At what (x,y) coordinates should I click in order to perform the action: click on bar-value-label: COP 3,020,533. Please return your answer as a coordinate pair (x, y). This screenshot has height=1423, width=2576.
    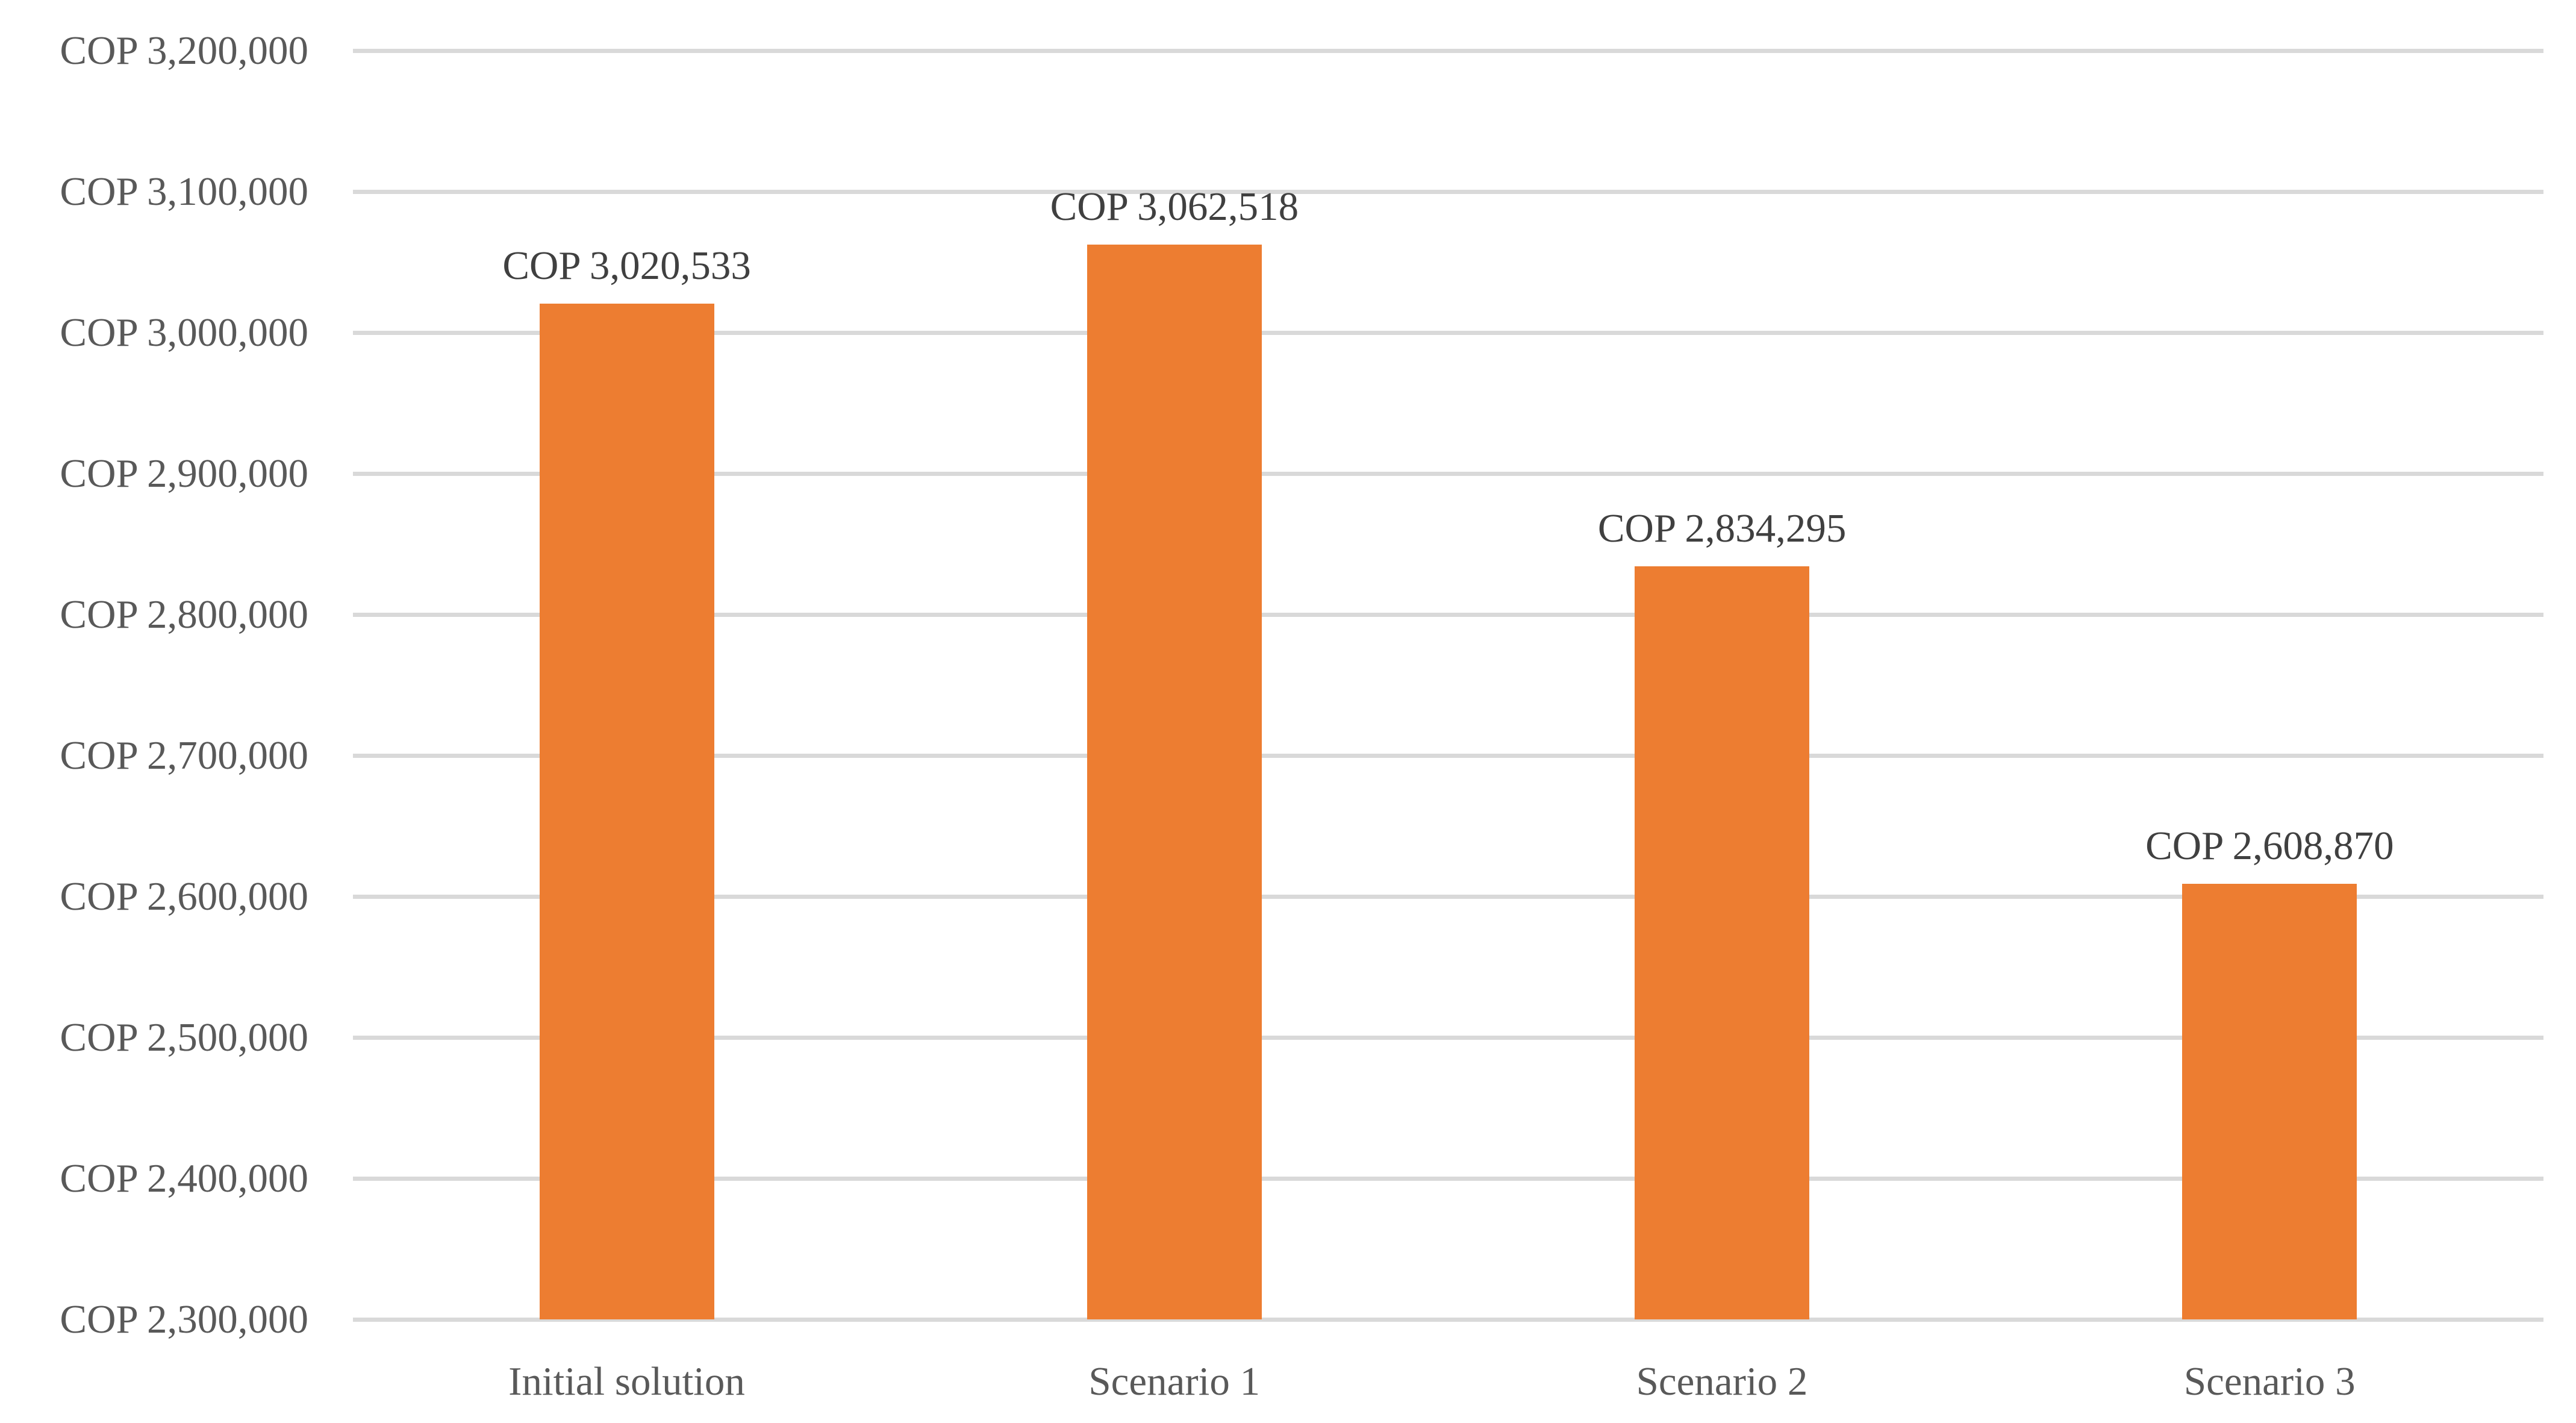
    Looking at the image, I should click on (626, 265).